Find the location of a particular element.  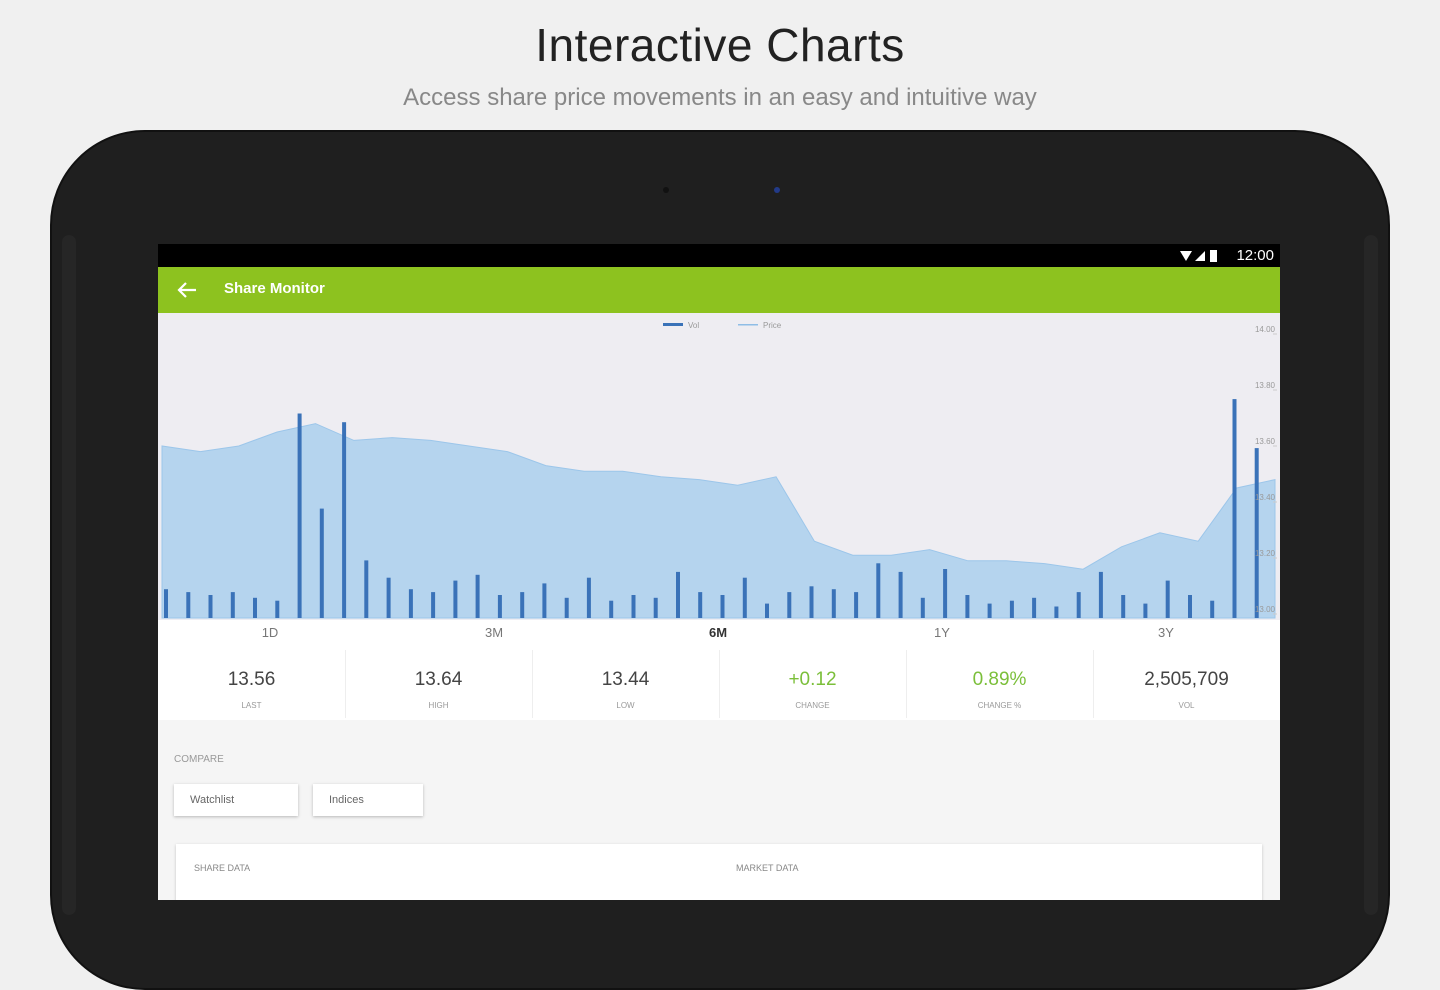

stat-label: LAST is located at coordinates (251, 705).